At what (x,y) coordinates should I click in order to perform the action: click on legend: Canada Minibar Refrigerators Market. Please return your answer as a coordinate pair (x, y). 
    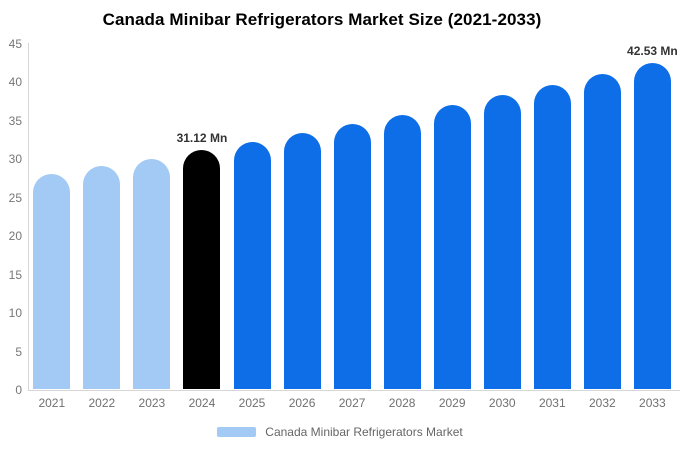
    Looking at the image, I should click on (340, 432).